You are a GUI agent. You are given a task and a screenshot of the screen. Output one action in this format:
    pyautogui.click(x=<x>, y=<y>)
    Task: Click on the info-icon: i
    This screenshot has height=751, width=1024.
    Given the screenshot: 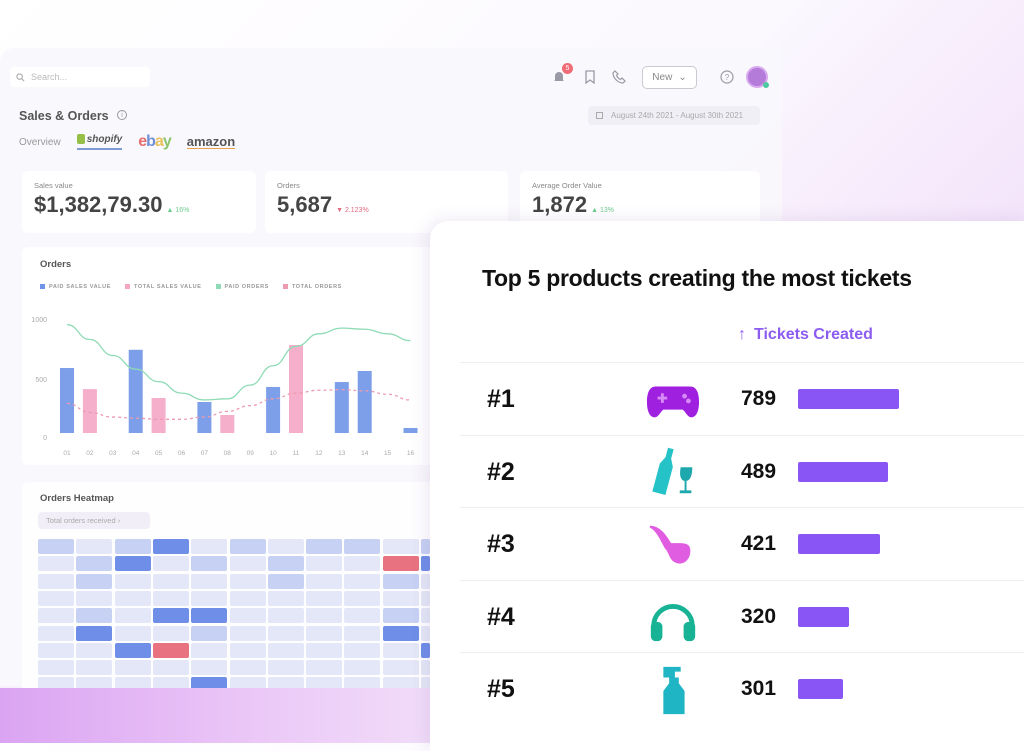 What is the action you would take?
    pyautogui.click(x=122, y=115)
    